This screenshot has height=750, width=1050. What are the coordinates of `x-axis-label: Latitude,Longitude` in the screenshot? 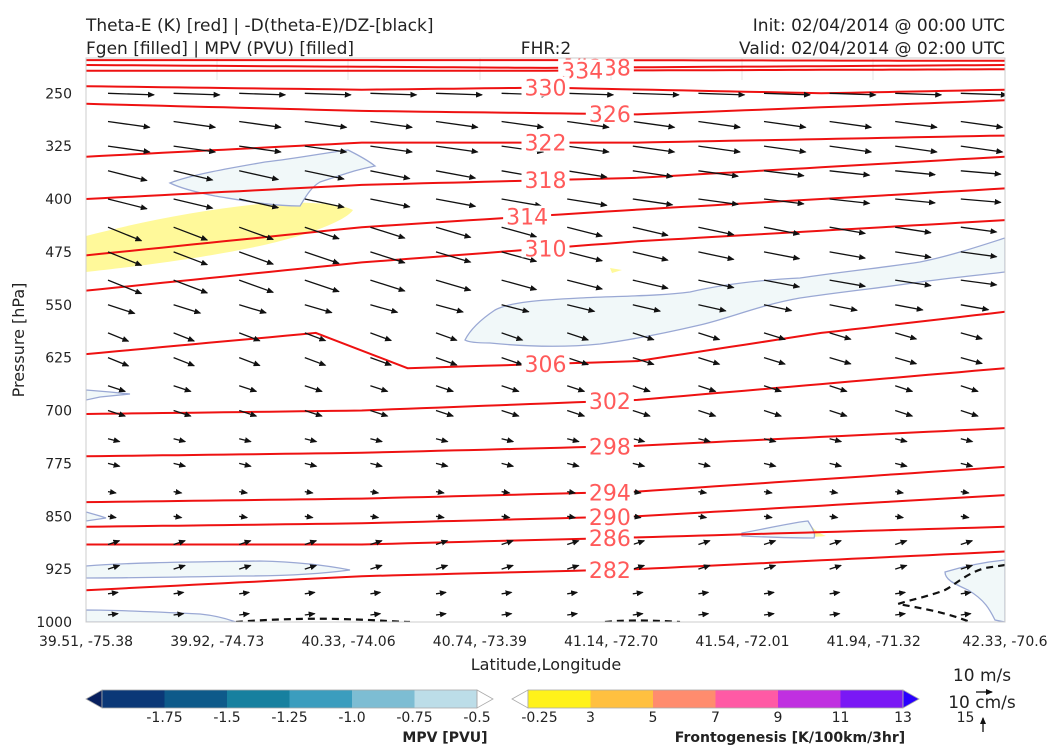 It's located at (546, 664).